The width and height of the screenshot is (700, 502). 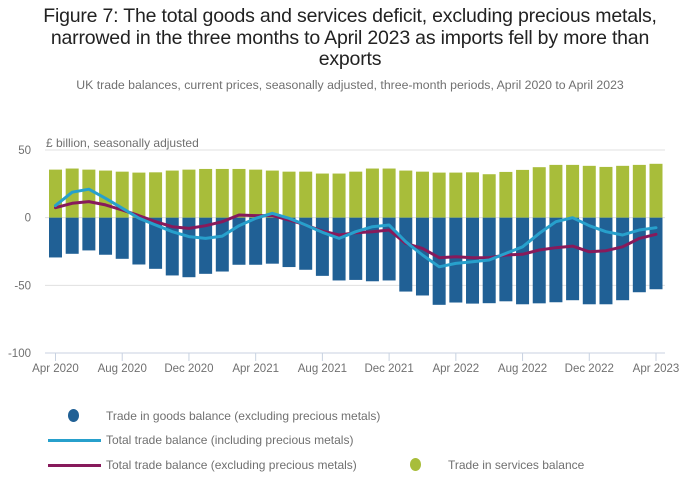 I want to click on y-tick-label: 50, so click(x=24, y=151).